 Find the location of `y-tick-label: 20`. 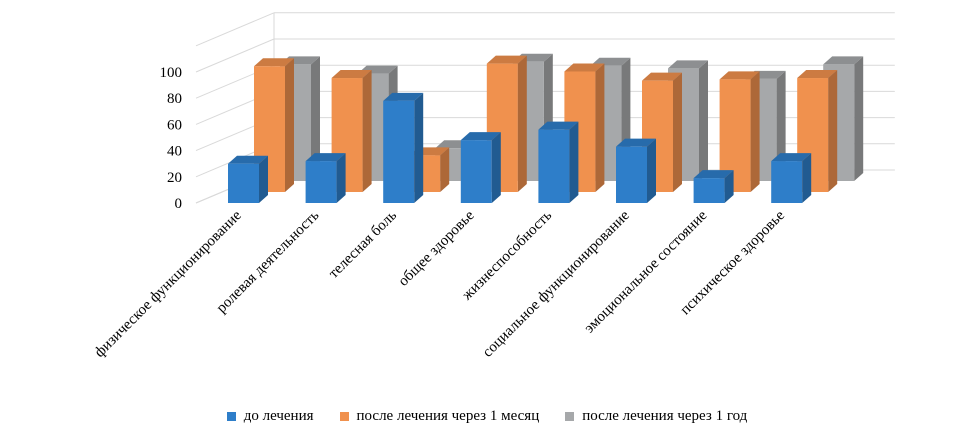

y-tick-label: 20 is located at coordinates (174, 178).